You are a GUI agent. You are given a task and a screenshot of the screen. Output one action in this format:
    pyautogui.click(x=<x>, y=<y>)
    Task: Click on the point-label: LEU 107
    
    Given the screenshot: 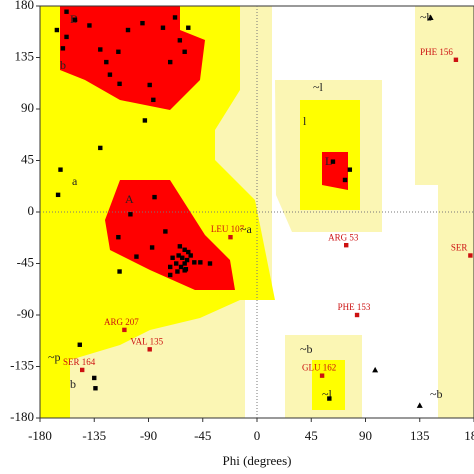 What is the action you would take?
    pyautogui.click(x=228, y=229)
    